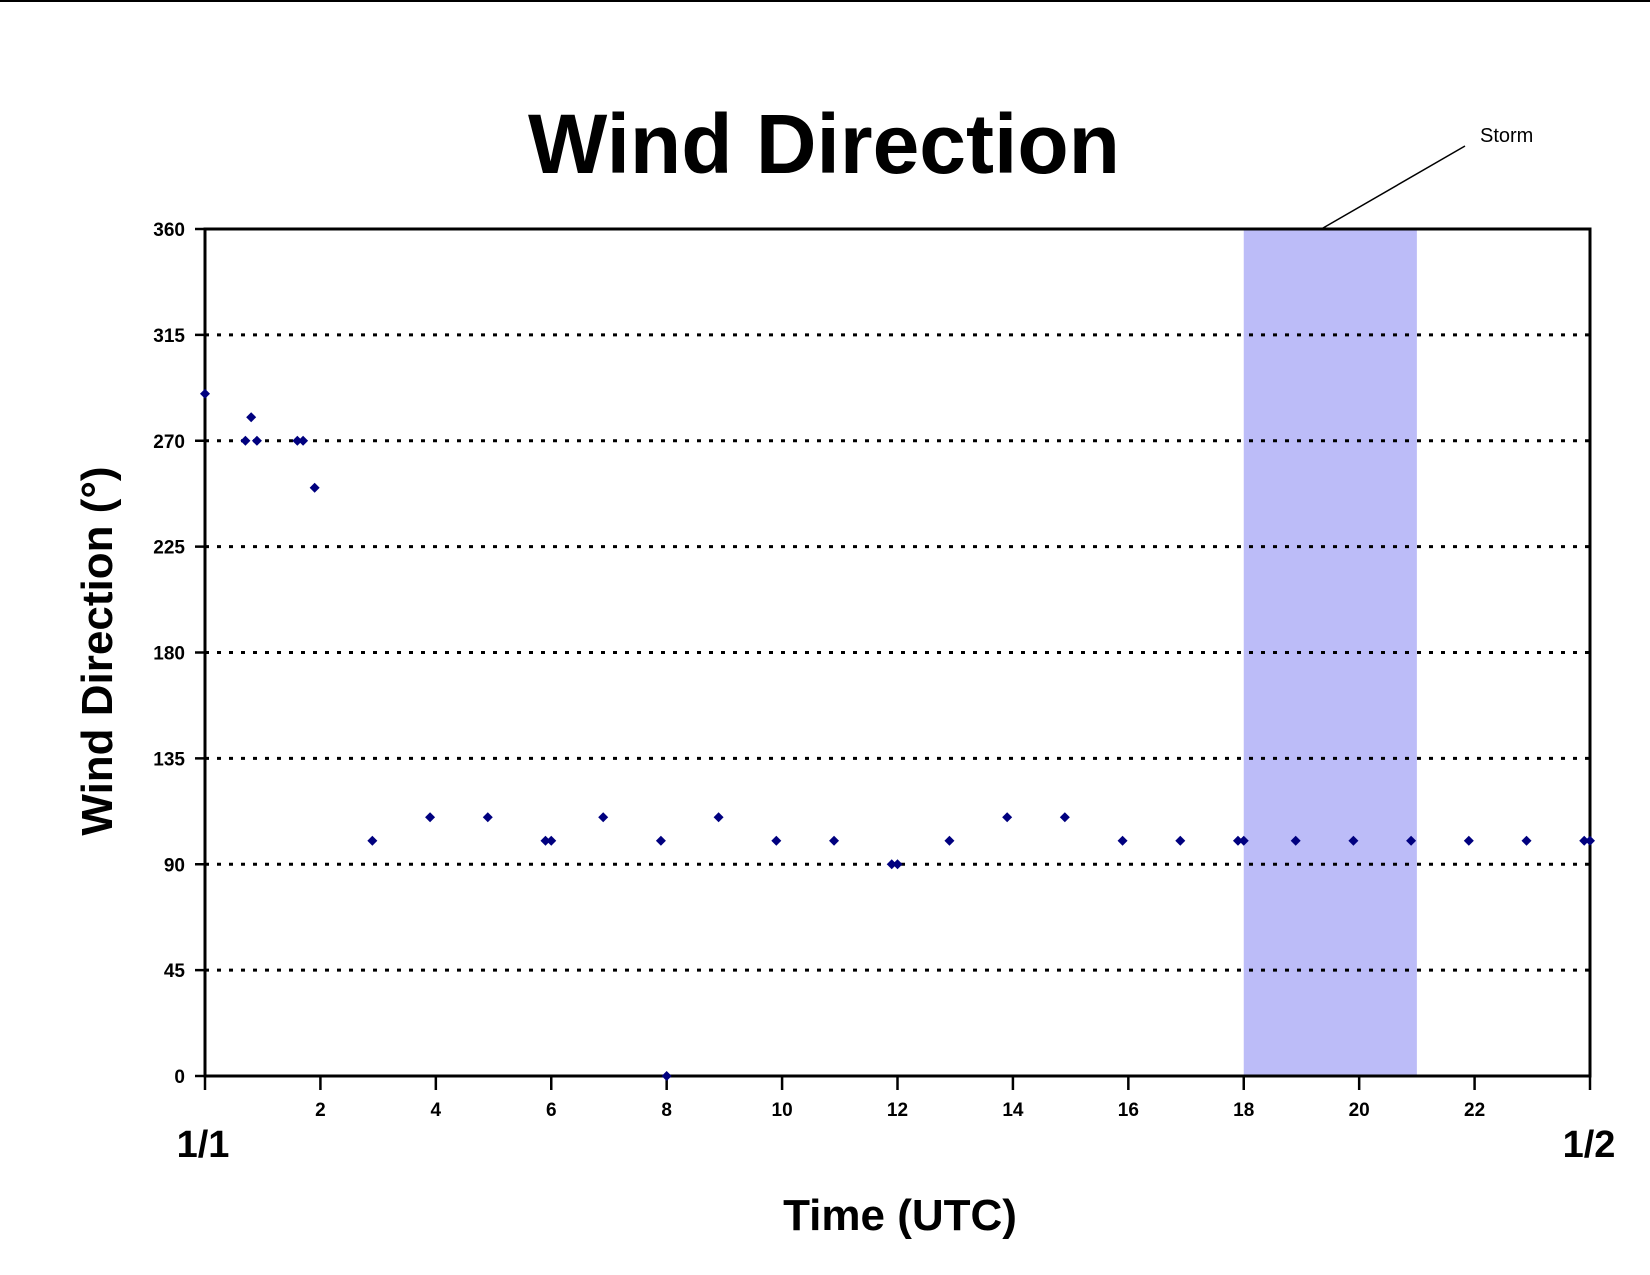 This screenshot has width=1650, height=1275. Describe the element at coordinates (824, 144) in the screenshot. I see `chart-title: Wind Direction` at that location.